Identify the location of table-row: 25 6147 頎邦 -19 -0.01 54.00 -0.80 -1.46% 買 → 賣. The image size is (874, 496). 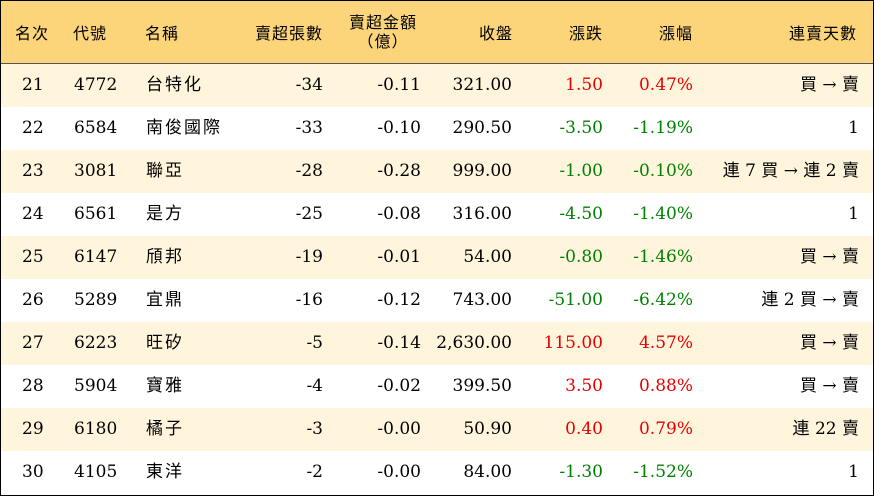
(437, 257).